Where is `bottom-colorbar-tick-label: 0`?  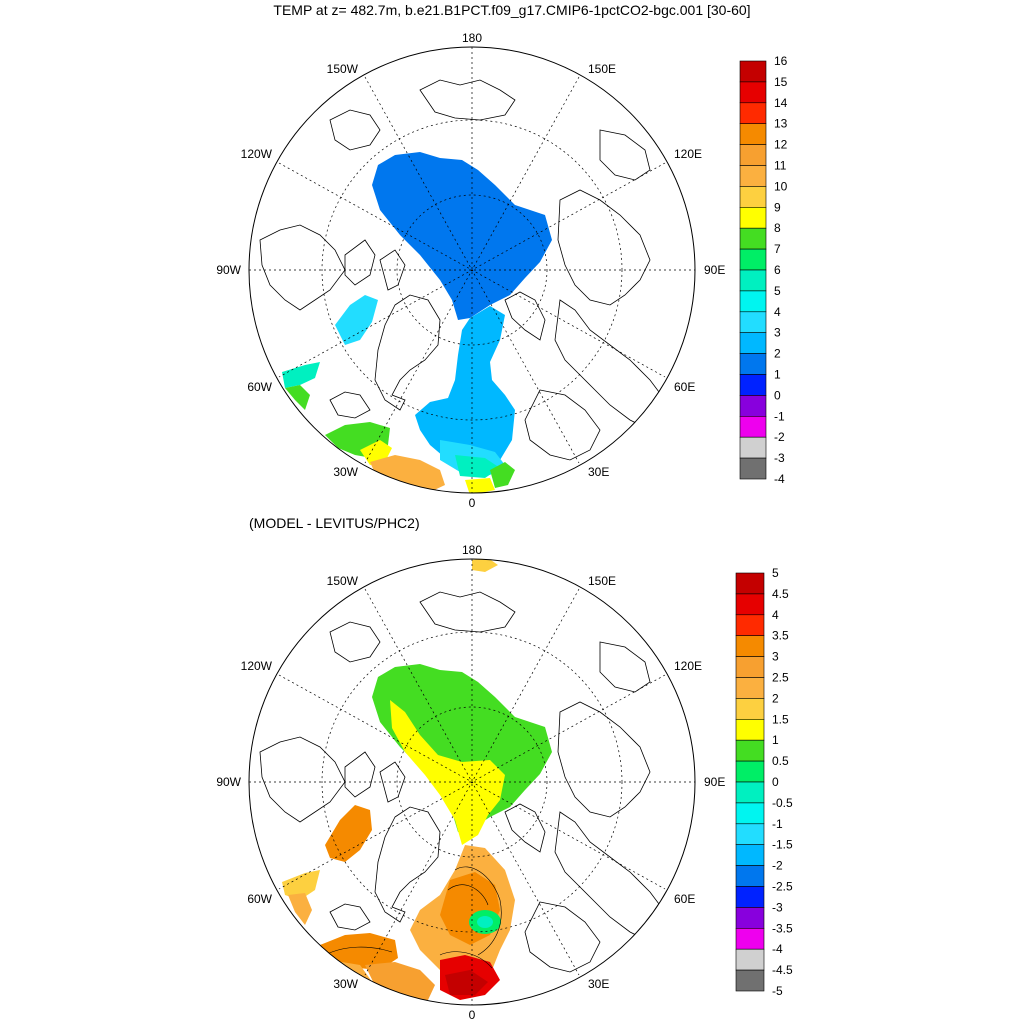
bottom-colorbar-tick-label: 0 is located at coordinates (775, 782).